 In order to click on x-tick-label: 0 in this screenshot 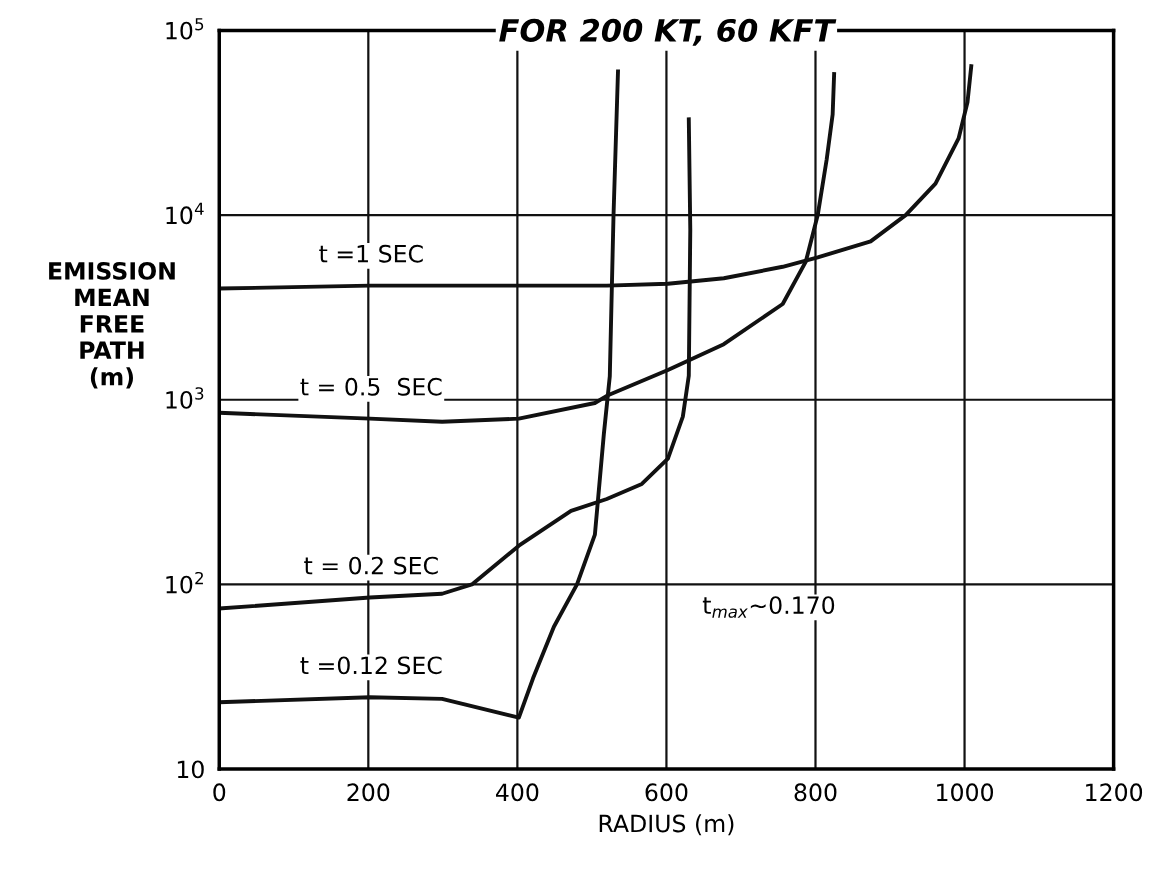, I will do `click(219, 792)`.